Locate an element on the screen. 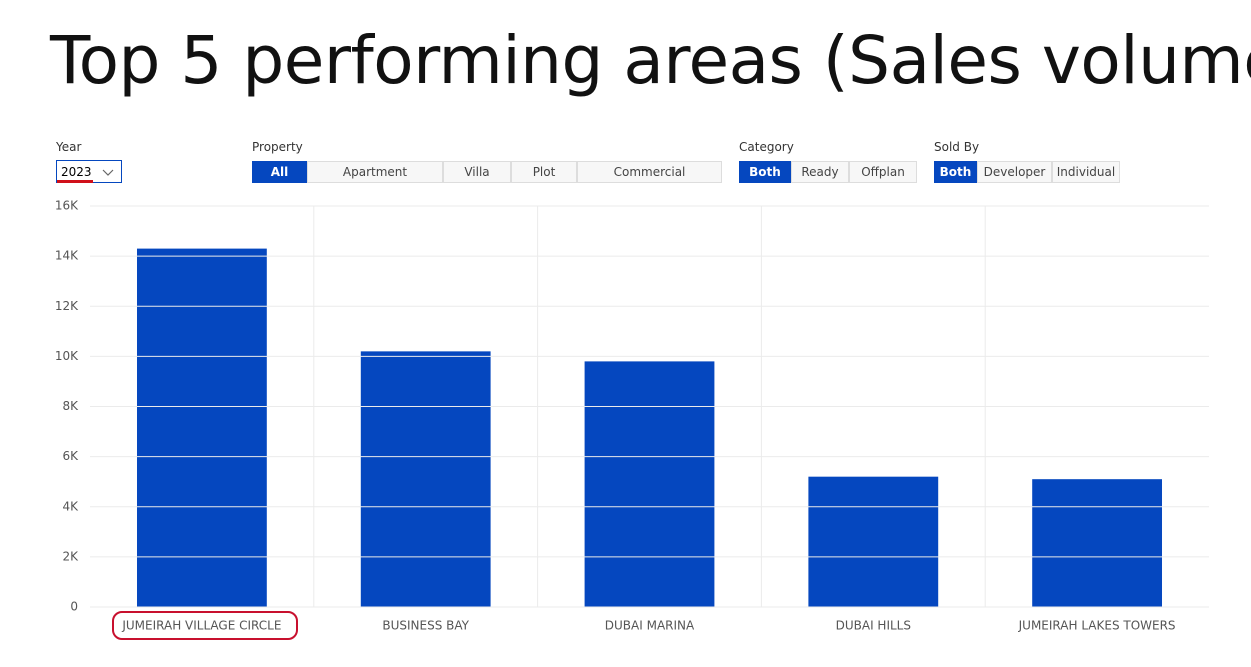 This screenshot has width=1251, height=667. filter-option: All is located at coordinates (279, 172).